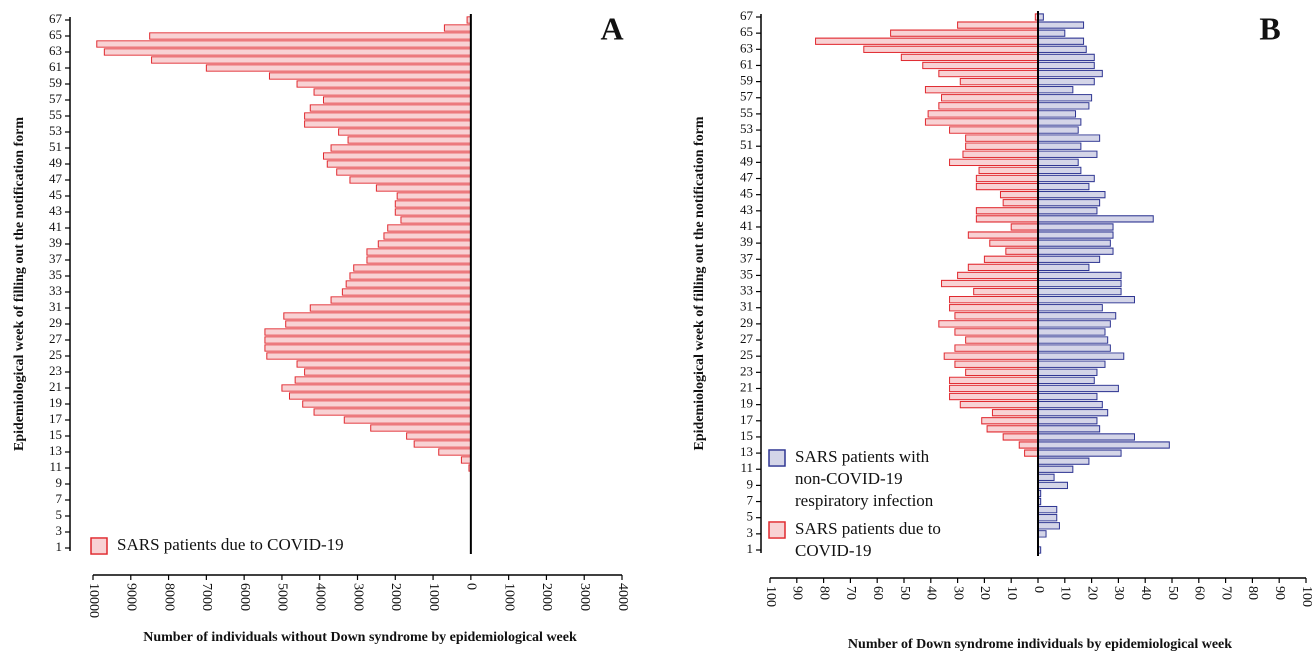  I want to click on x-tick-label: 100, so click(770, 596).